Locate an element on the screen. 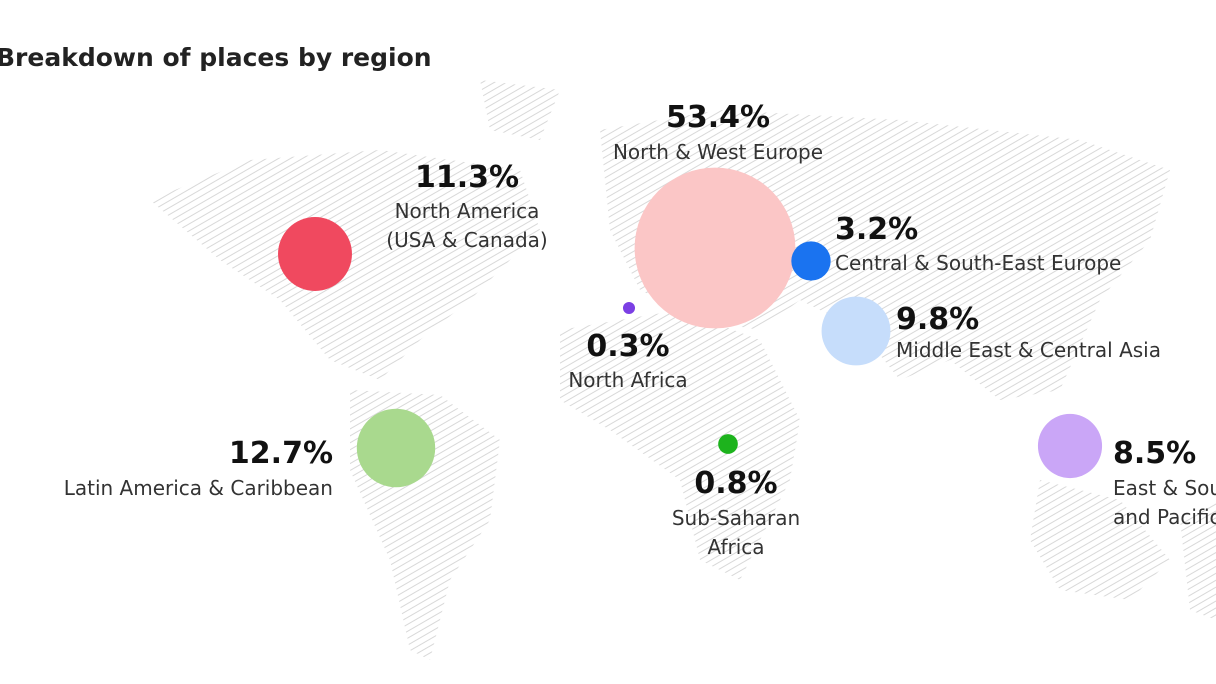 The height and width of the screenshot is (684, 1216). region-label: North Africa is located at coordinates (627, 380).